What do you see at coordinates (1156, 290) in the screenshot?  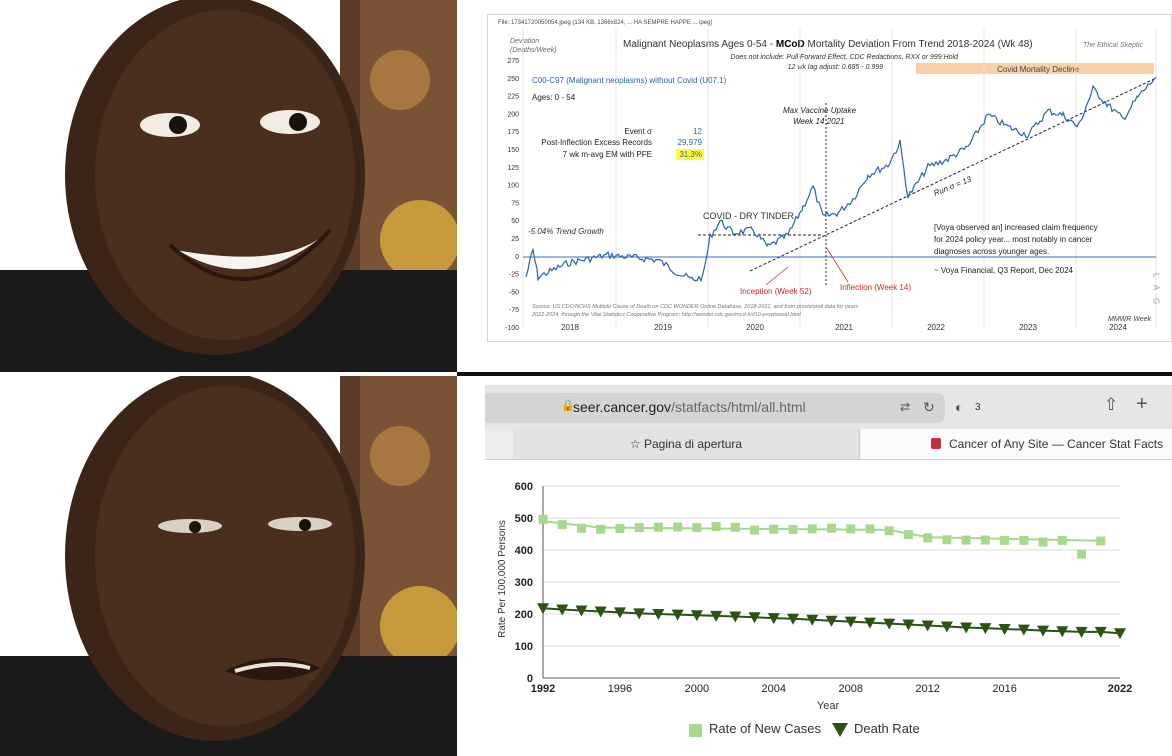 I see `lag-label: L A G` at bounding box center [1156, 290].